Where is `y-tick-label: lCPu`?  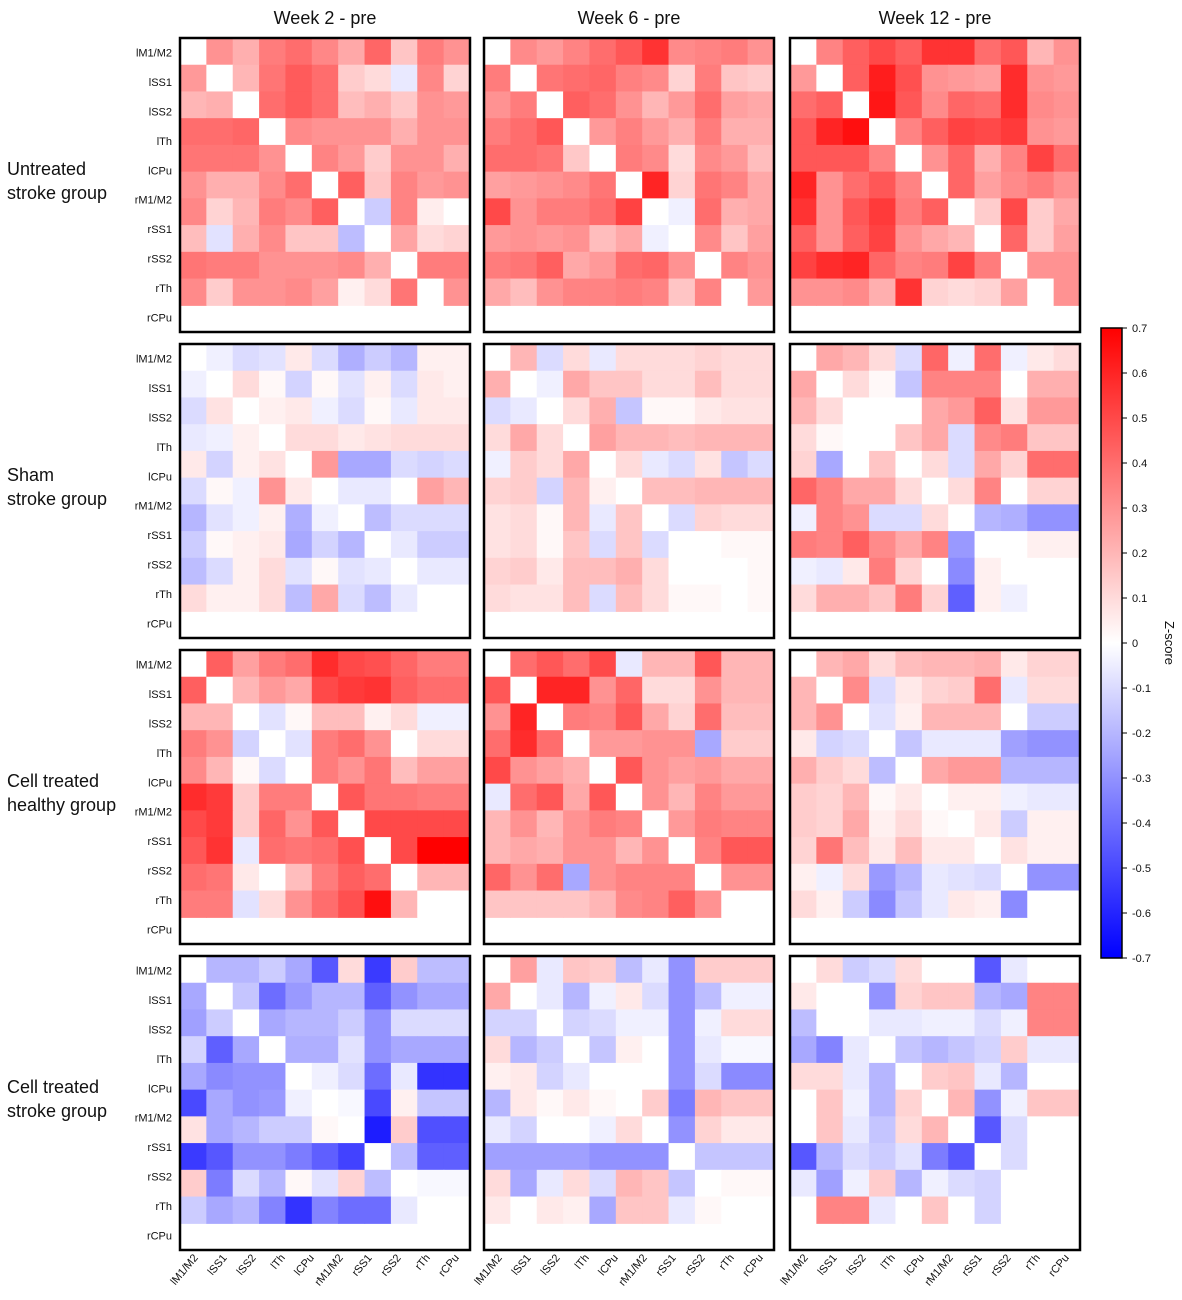
y-tick-label: lCPu is located at coordinates (160, 171).